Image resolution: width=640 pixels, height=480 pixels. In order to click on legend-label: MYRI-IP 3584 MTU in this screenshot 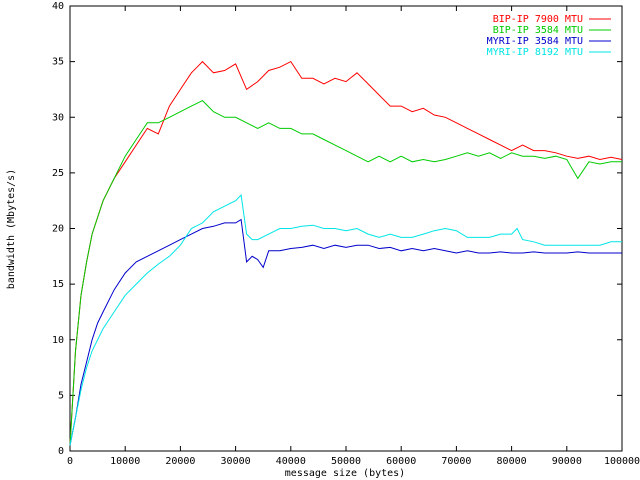, I will do `click(535, 41)`.